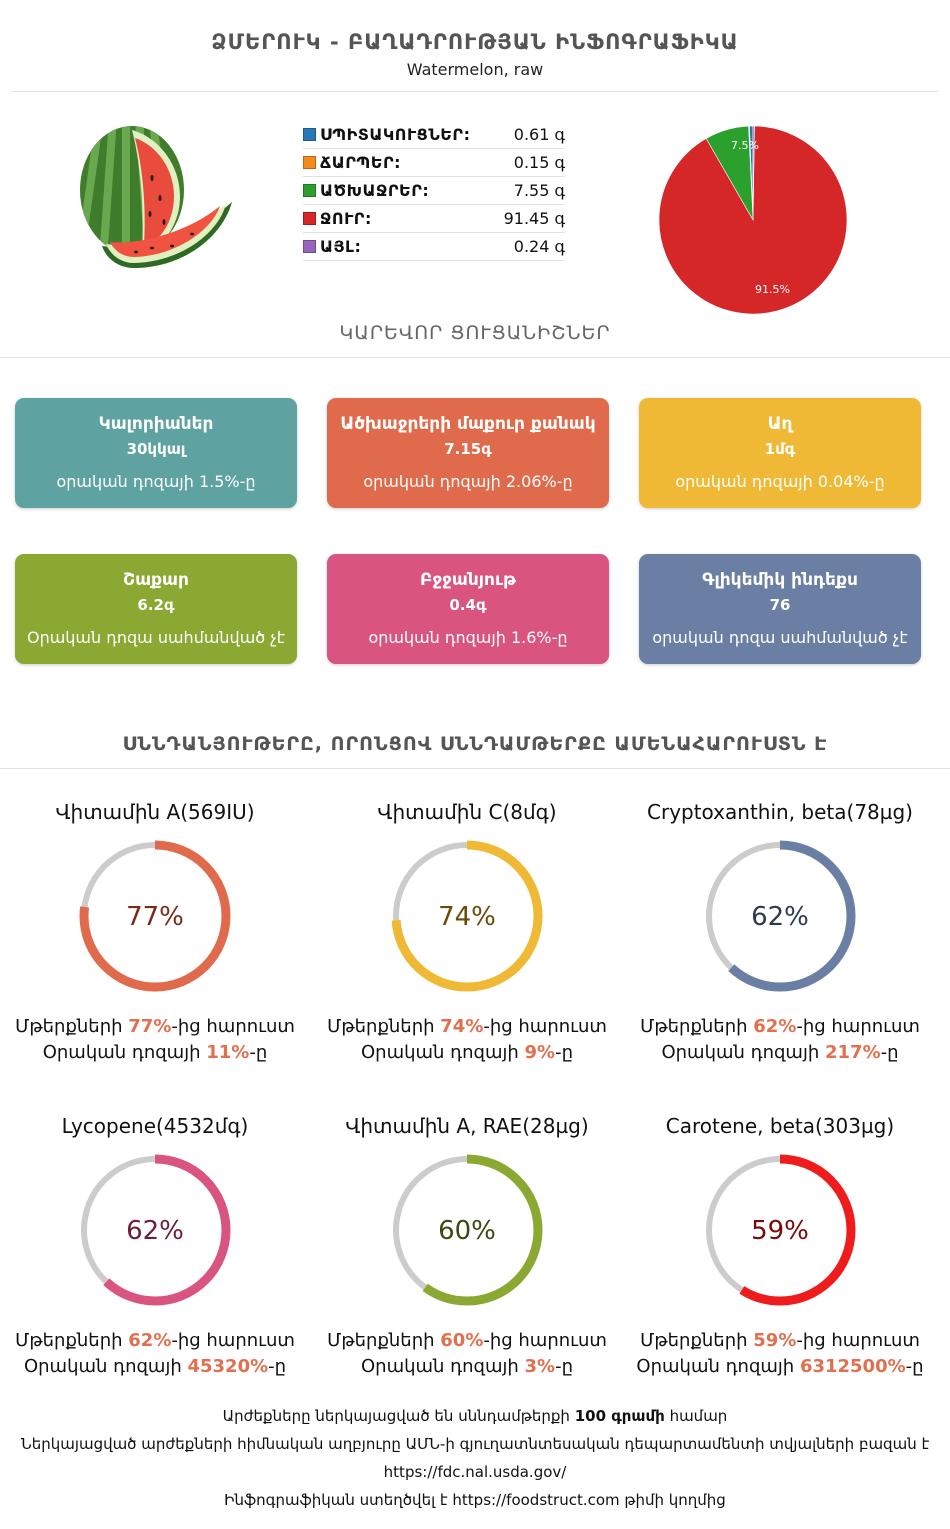 This screenshot has height=1529, width=950. What do you see at coordinates (539, 190) in the screenshot?
I see `composition-value: 7.55 գ` at bounding box center [539, 190].